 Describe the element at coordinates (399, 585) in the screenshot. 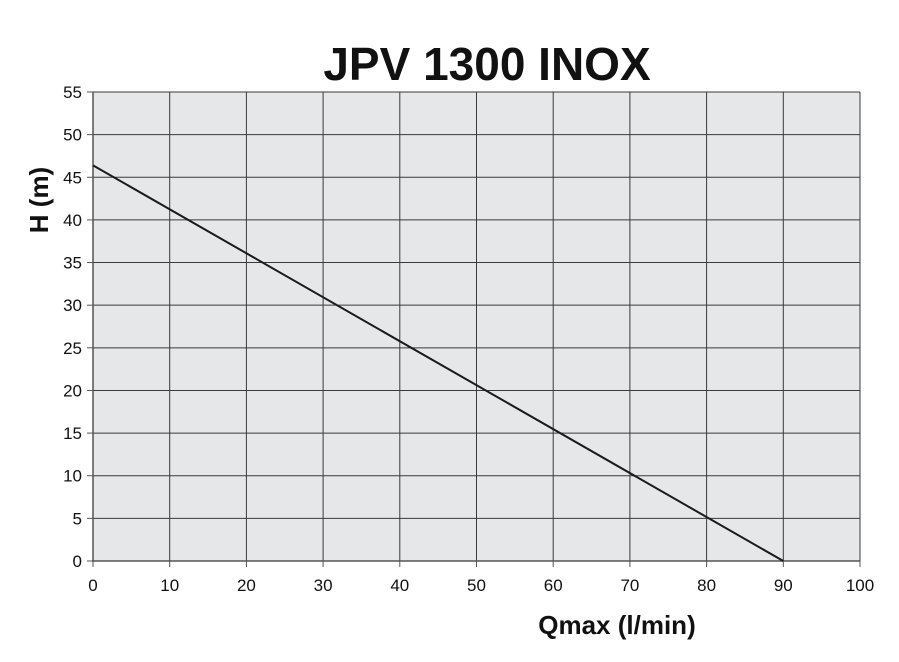

I see `x-tick-label: 40` at that location.